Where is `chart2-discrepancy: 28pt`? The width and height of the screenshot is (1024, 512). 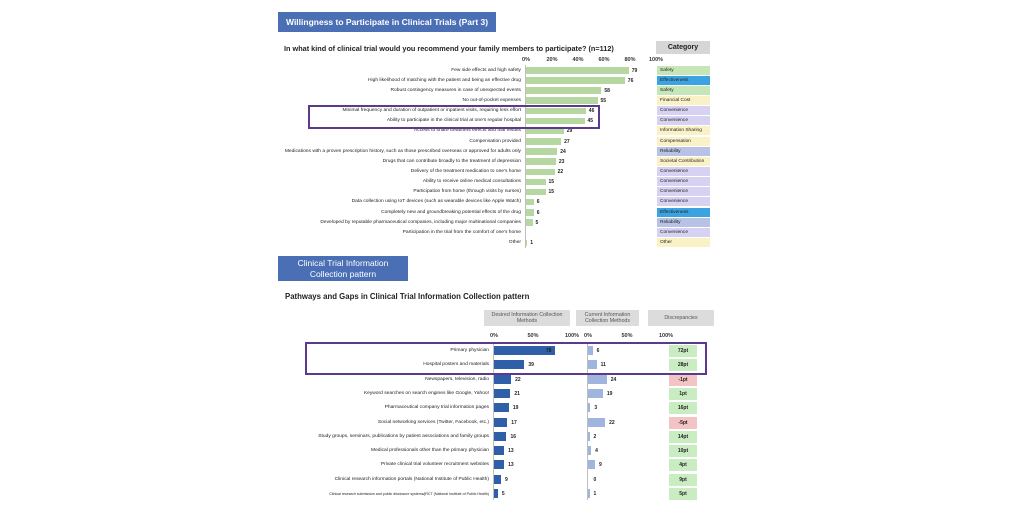 chart2-discrepancy: 28pt is located at coordinates (683, 365).